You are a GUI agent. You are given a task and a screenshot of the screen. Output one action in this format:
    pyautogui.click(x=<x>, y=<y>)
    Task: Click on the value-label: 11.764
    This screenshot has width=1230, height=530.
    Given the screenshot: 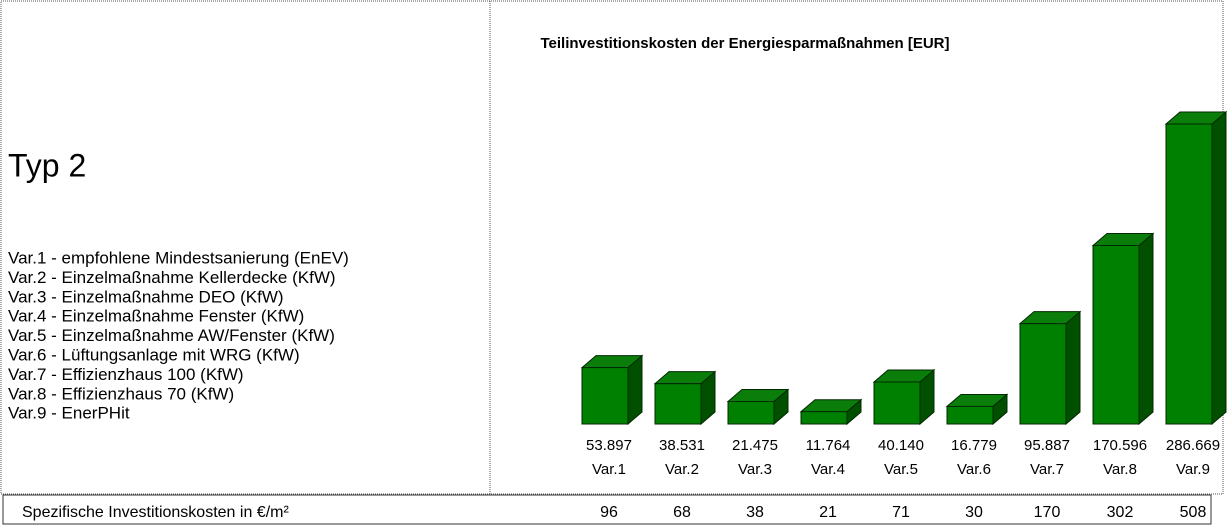 What is the action you would take?
    pyautogui.click(x=828, y=445)
    